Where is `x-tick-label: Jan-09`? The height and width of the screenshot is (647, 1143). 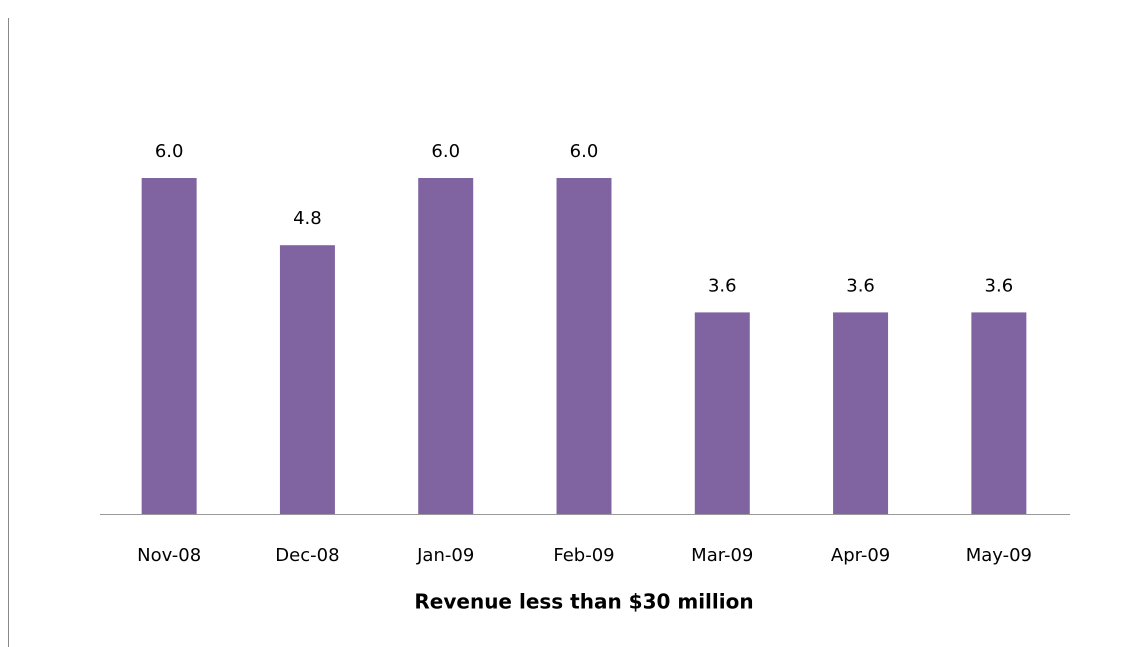 x-tick-label: Jan-09 is located at coordinates (445, 555).